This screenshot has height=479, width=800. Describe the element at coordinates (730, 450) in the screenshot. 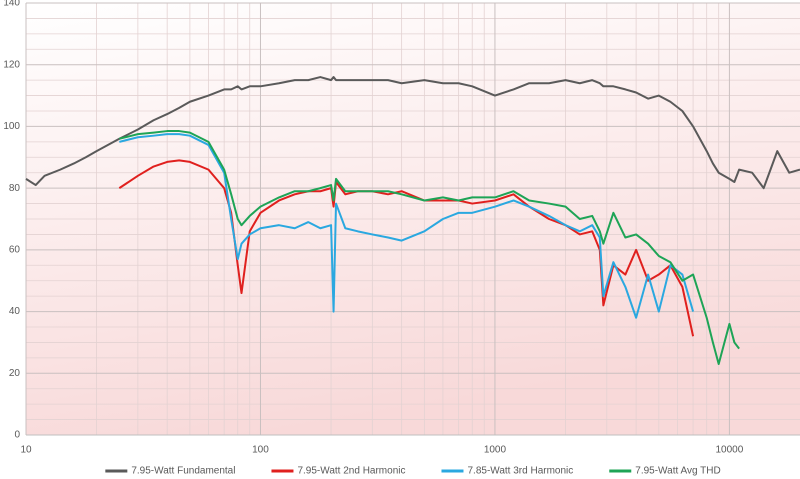

I see `x-tick-label: 10000` at that location.